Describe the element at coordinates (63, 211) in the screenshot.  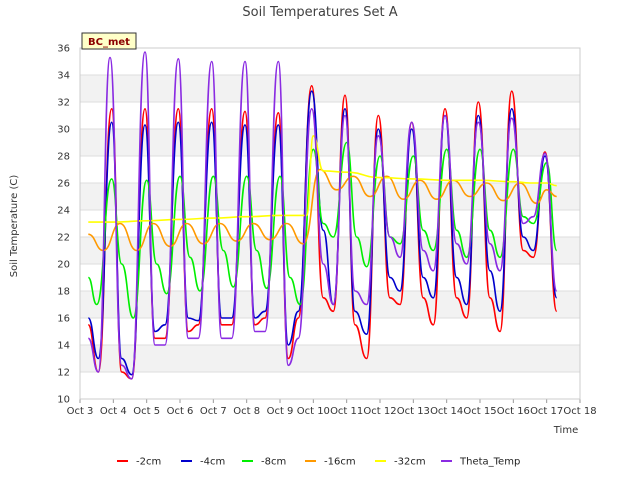
I see `y-tick-label: 24` at that location.